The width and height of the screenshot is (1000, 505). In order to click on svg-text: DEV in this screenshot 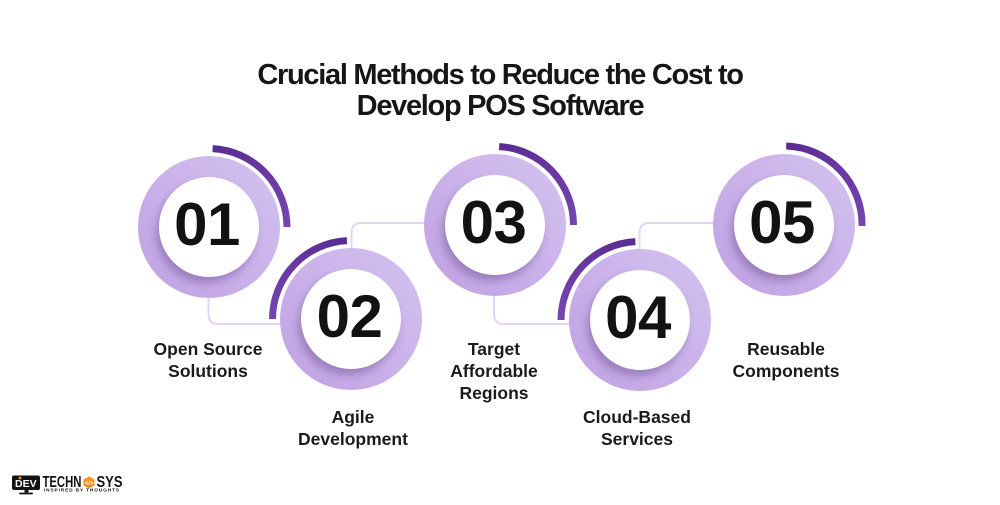, I will do `click(26, 484)`.